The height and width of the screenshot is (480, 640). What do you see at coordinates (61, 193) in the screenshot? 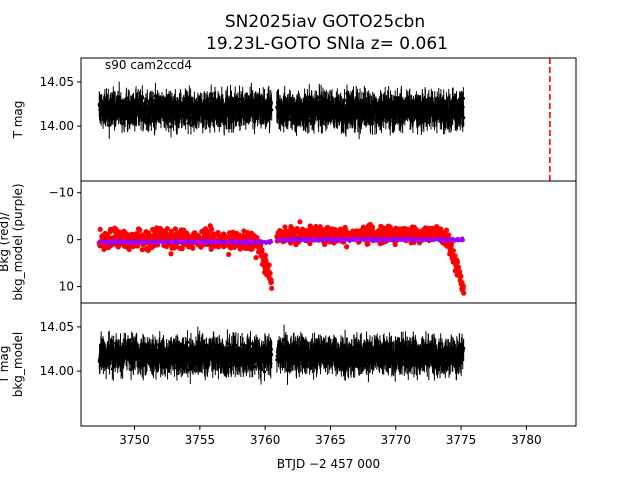
I see `y-tick-label: −10` at bounding box center [61, 193].